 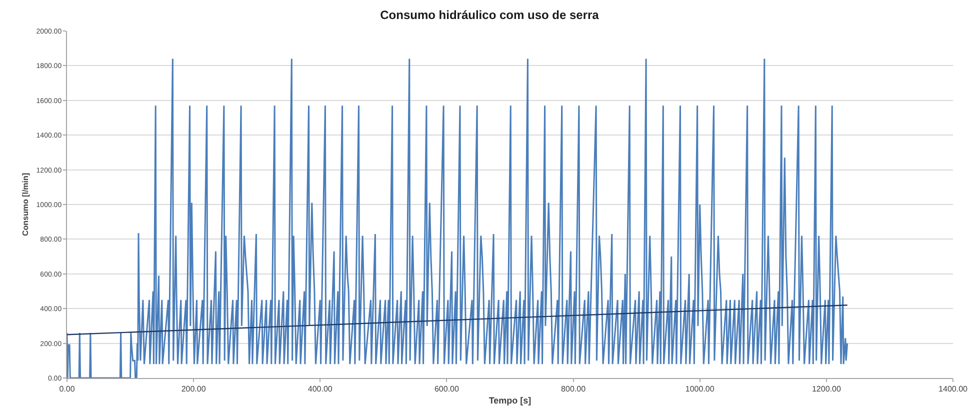 What do you see at coordinates (510, 400) in the screenshot?
I see `x-axis-title: Tempo [s]` at bounding box center [510, 400].